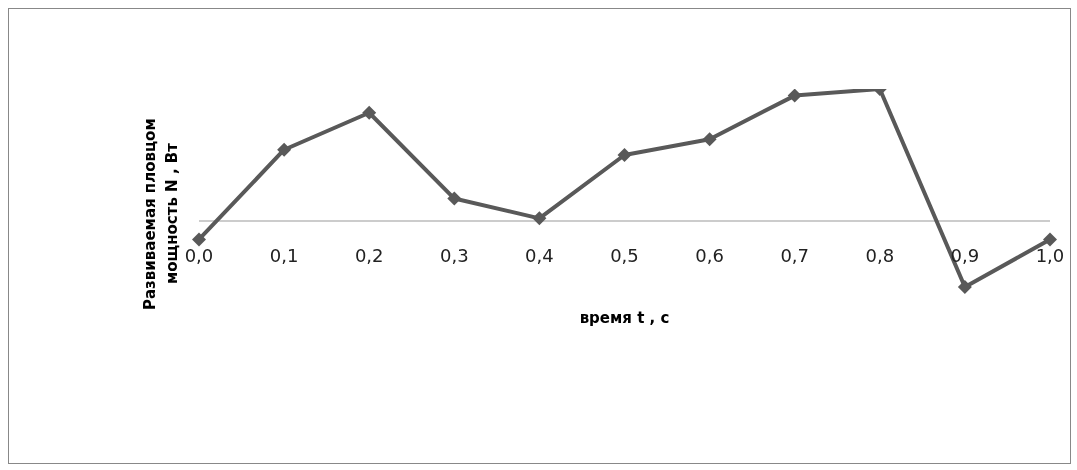 The width and height of the screenshot is (1077, 470). Describe the element at coordinates (199, 255) in the screenshot. I see `x-tick-label: 0,0` at that location.